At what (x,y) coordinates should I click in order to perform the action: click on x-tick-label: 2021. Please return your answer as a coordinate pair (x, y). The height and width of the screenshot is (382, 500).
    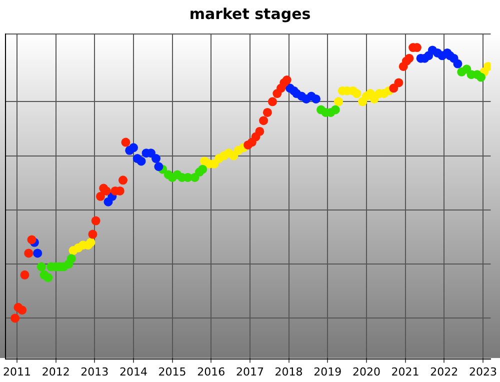
    Looking at the image, I should click on (405, 371).